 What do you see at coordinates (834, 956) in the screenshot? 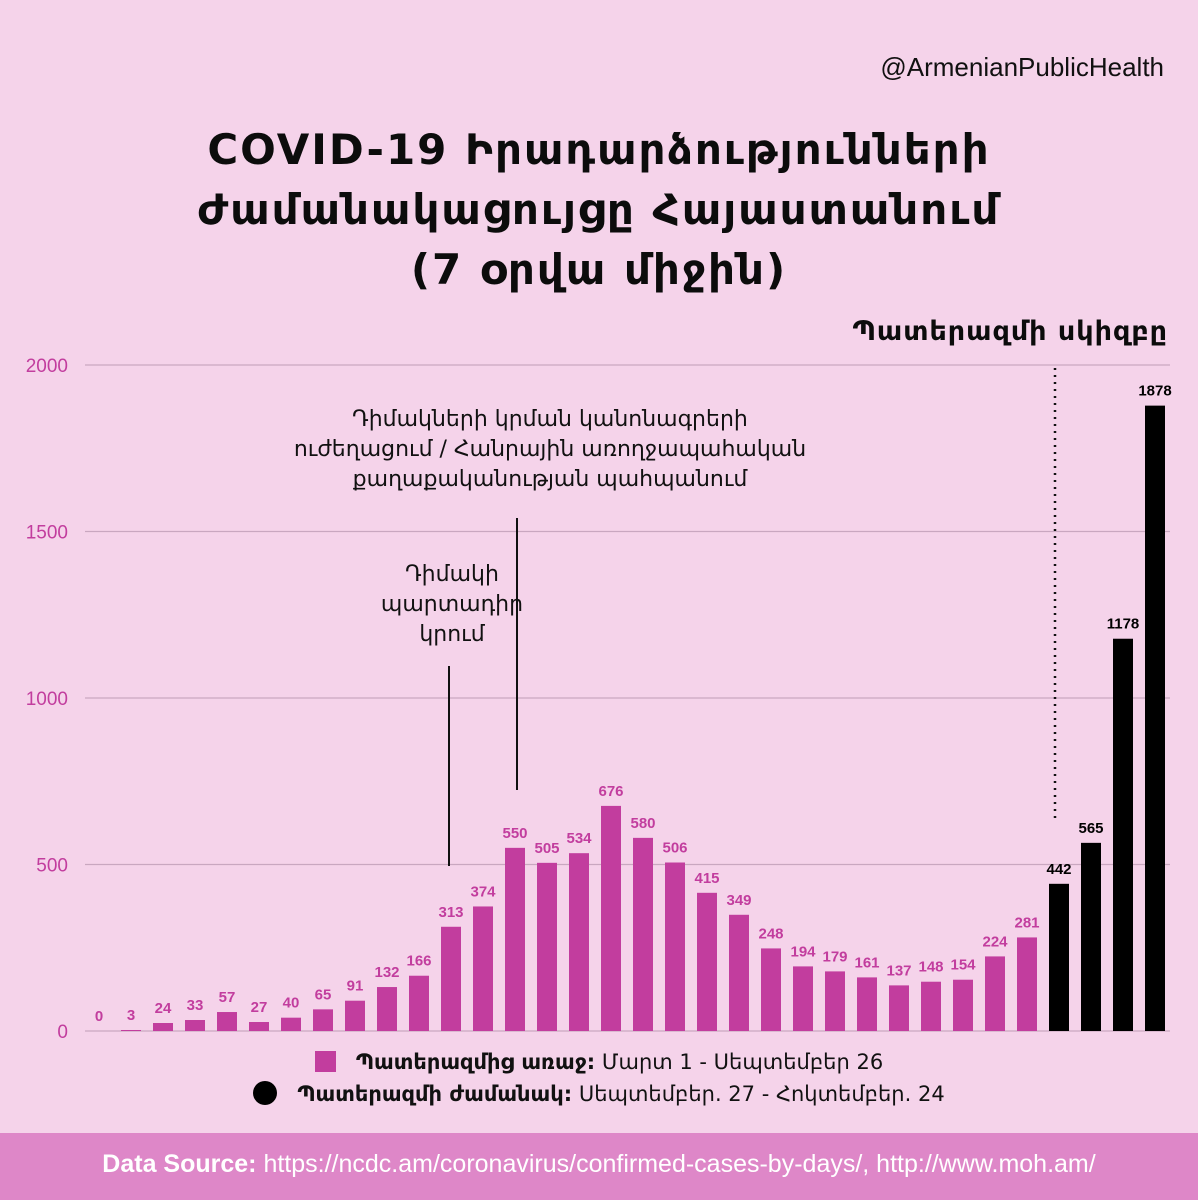
I see `data-label: 179` at bounding box center [834, 956].